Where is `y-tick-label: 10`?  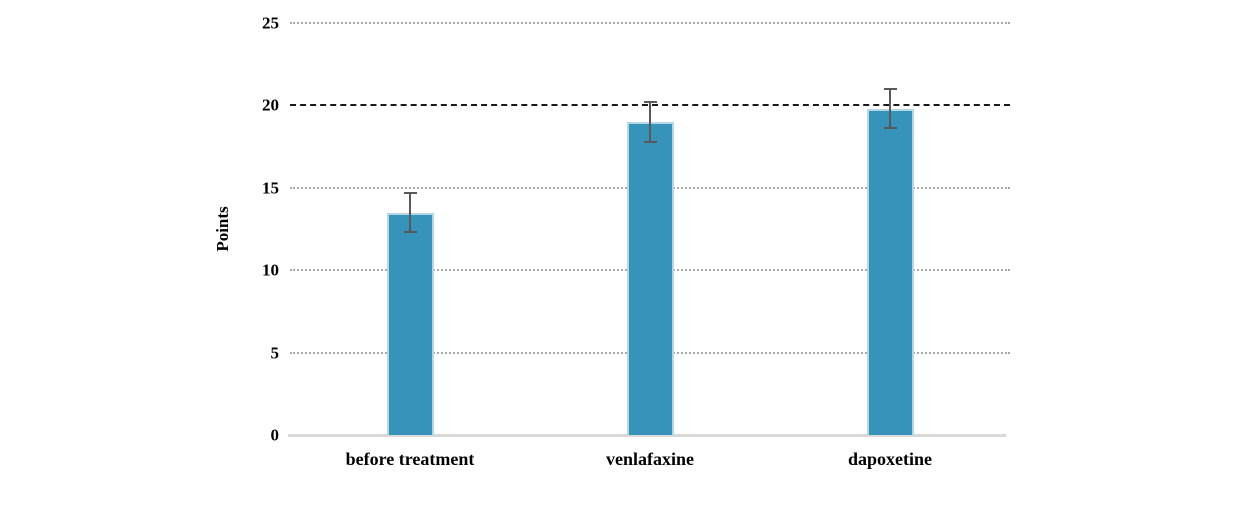
y-tick-label: 10 is located at coordinates (270, 270).